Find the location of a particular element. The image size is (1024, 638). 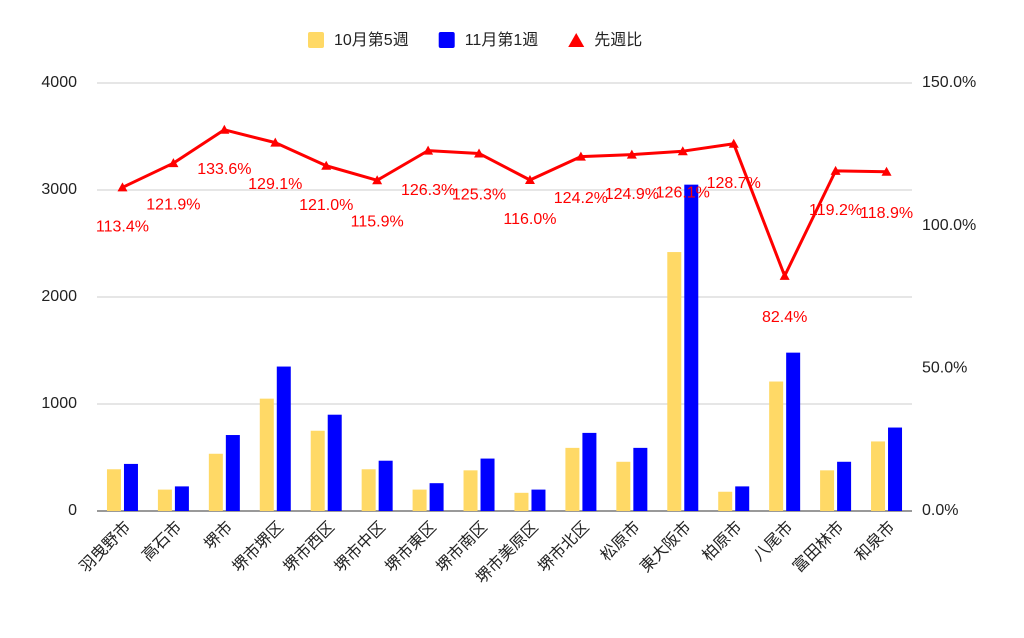

data-label: 128.7% is located at coordinates (734, 183).